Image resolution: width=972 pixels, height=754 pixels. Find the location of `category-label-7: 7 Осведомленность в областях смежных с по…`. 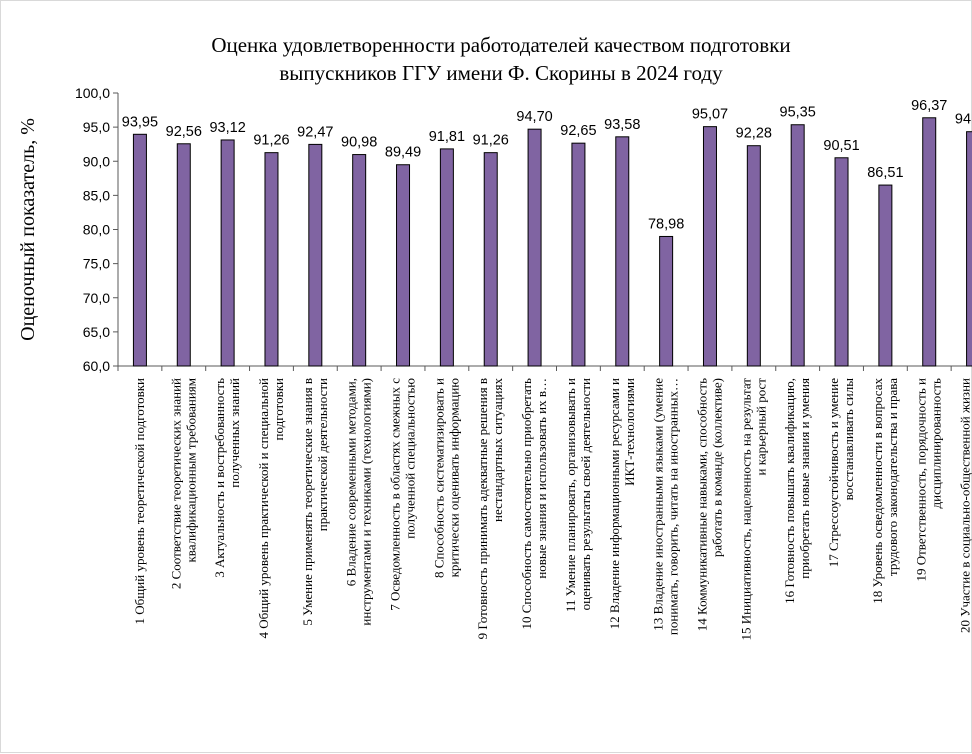

category-label-7: 7 Осведомленность в областях смежных с по… is located at coordinates (403, 494).